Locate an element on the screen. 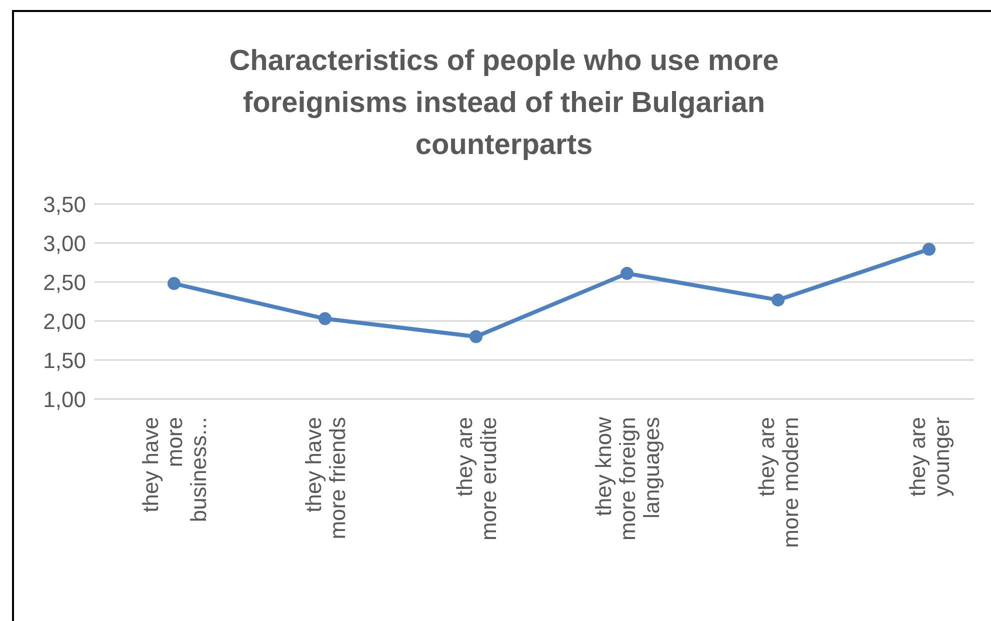 The width and height of the screenshot is (991, 621). y-tick-label: 3,50 is located at coordinates (64, 204).